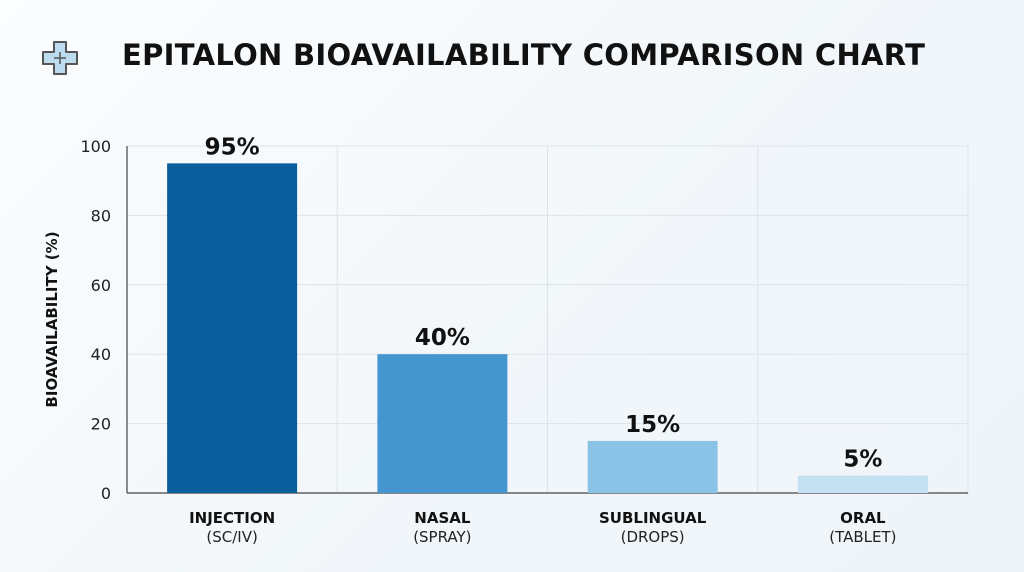 The image size is (1024, 572). Describe the element at coordinates (106, 493) in the screenshot. I see `y-tick-label: 0` at that location.